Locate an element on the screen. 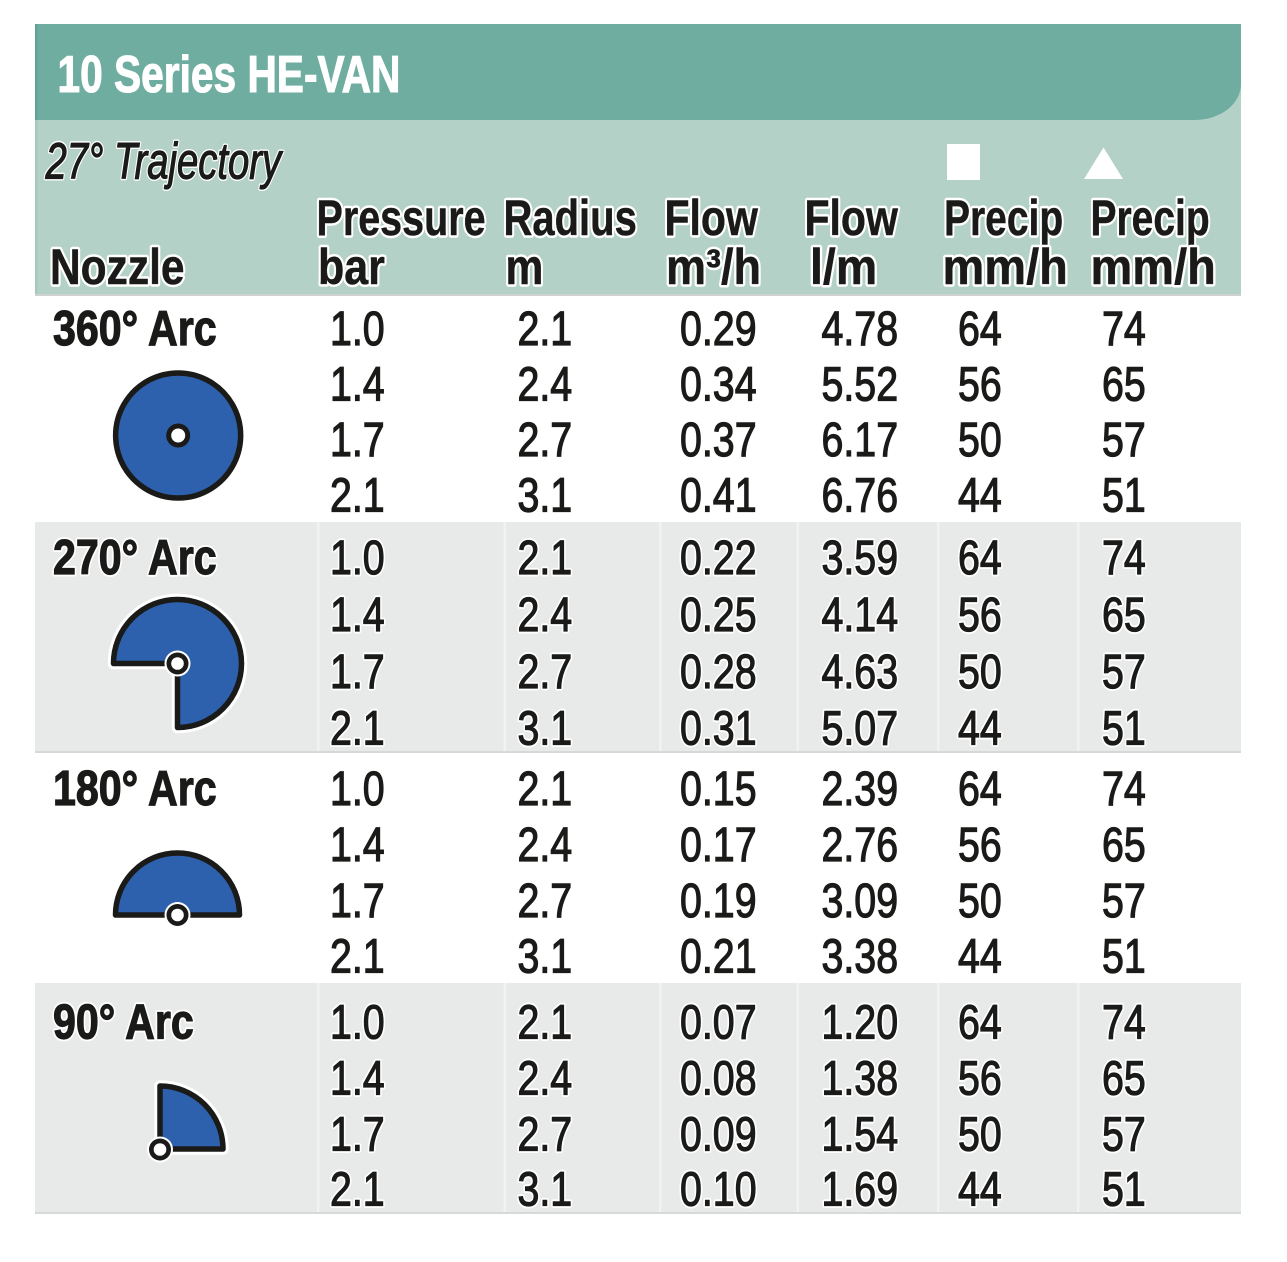  svg-text: 0.25 is located at coordinates (718, 615).